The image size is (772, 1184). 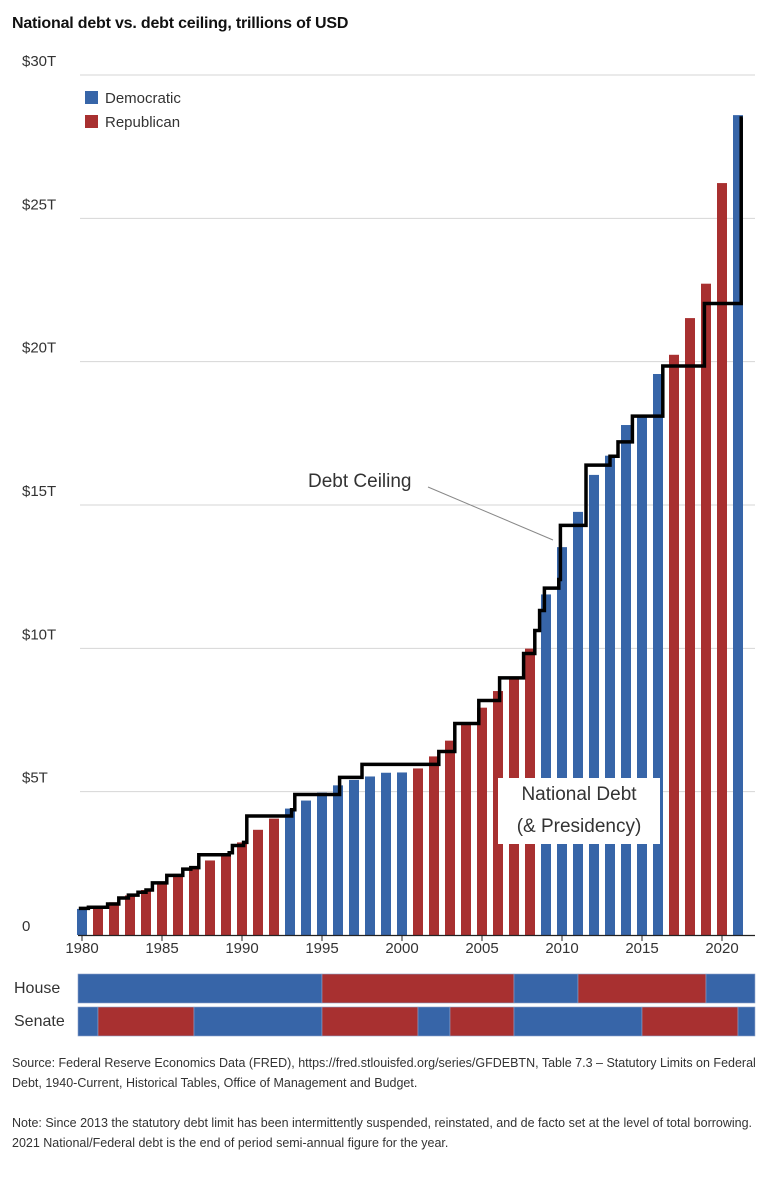 I want to click on debt-bar-2017, so click(x=674, y=645).